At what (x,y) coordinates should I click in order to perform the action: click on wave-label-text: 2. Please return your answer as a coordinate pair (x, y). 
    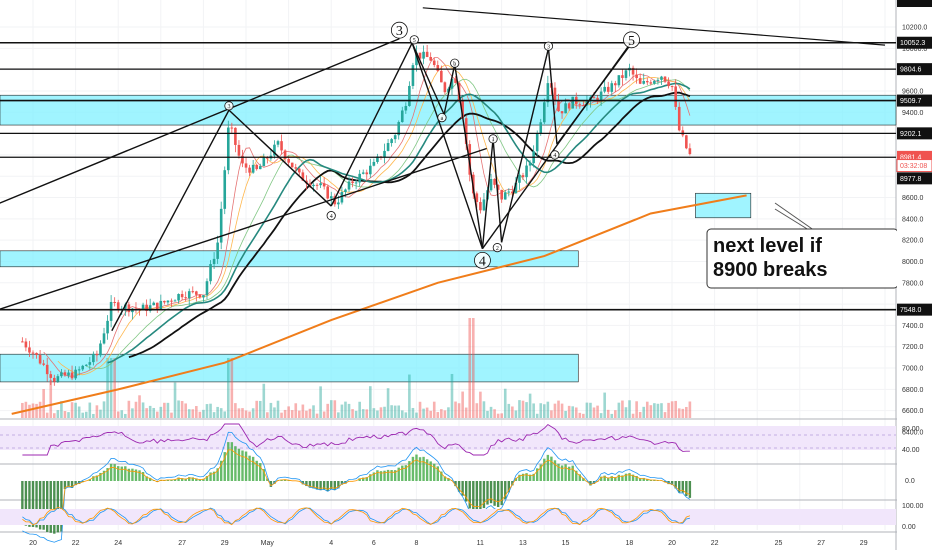
    Looking at the image, I should click on (497, 249).